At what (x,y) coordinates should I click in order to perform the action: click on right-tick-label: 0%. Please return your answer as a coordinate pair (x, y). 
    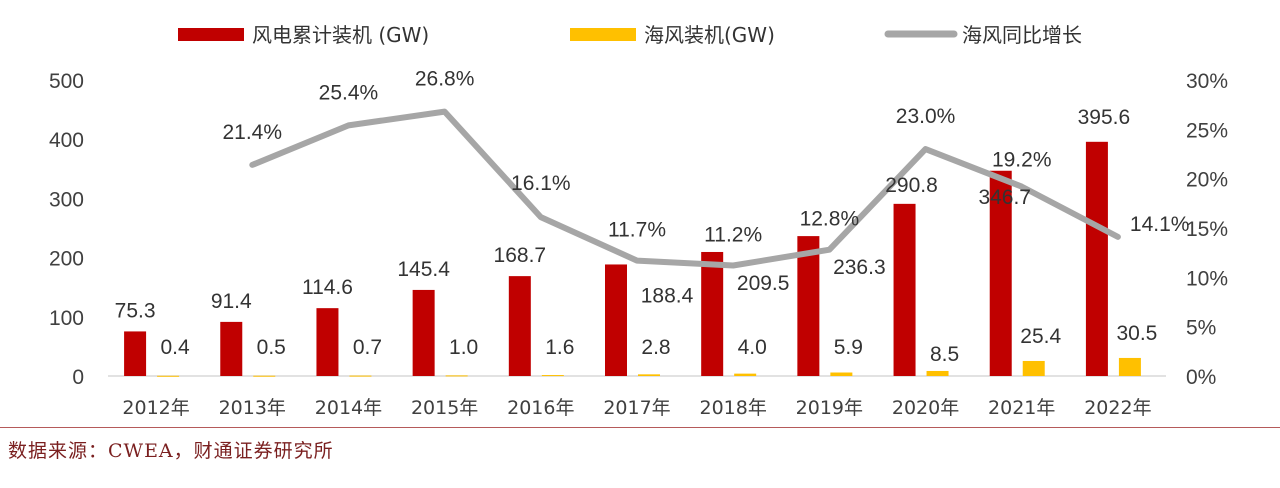
    Looking at the image, I should click on (1201, 377).